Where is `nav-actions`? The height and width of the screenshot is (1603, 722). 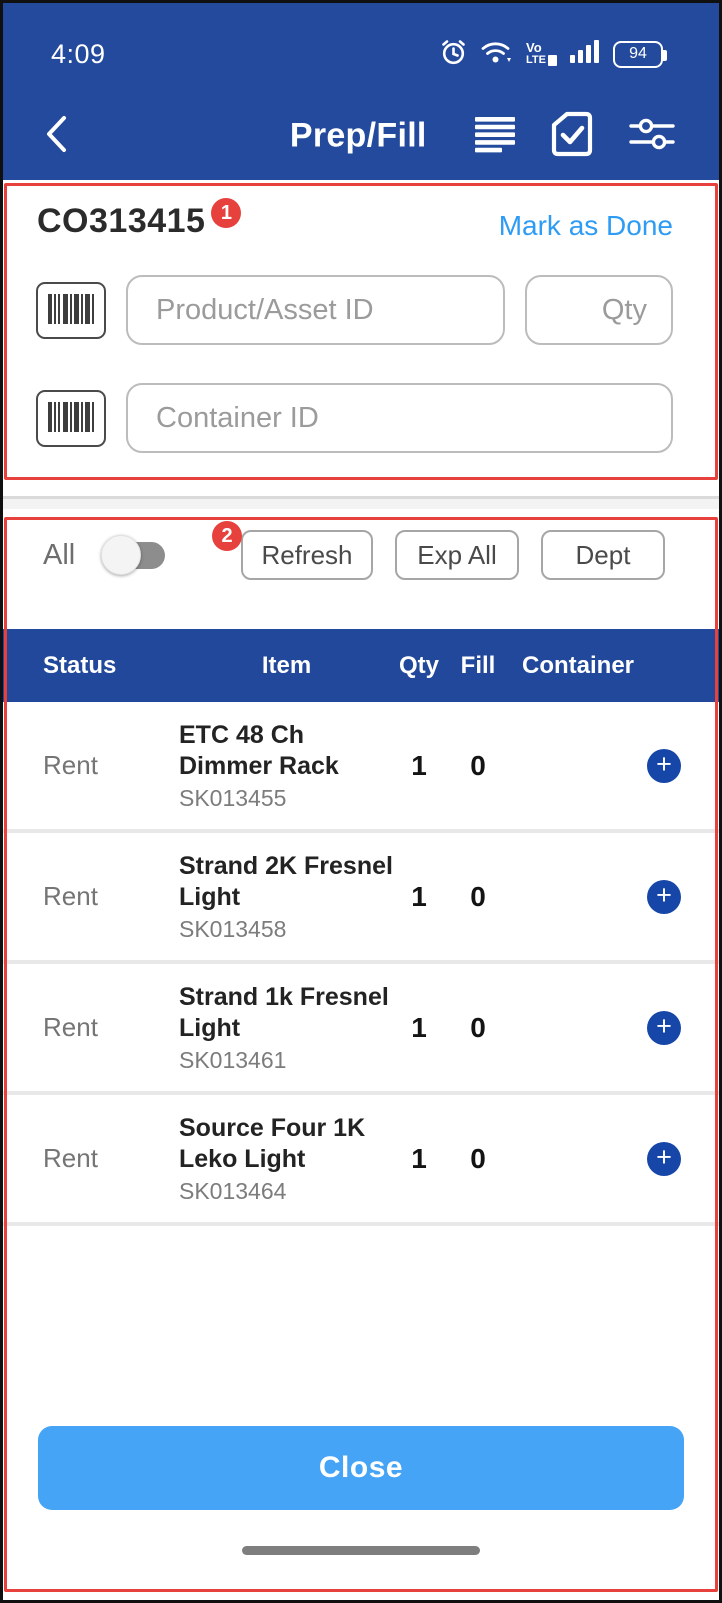 nav-actions is located at coordinates (575, 135).